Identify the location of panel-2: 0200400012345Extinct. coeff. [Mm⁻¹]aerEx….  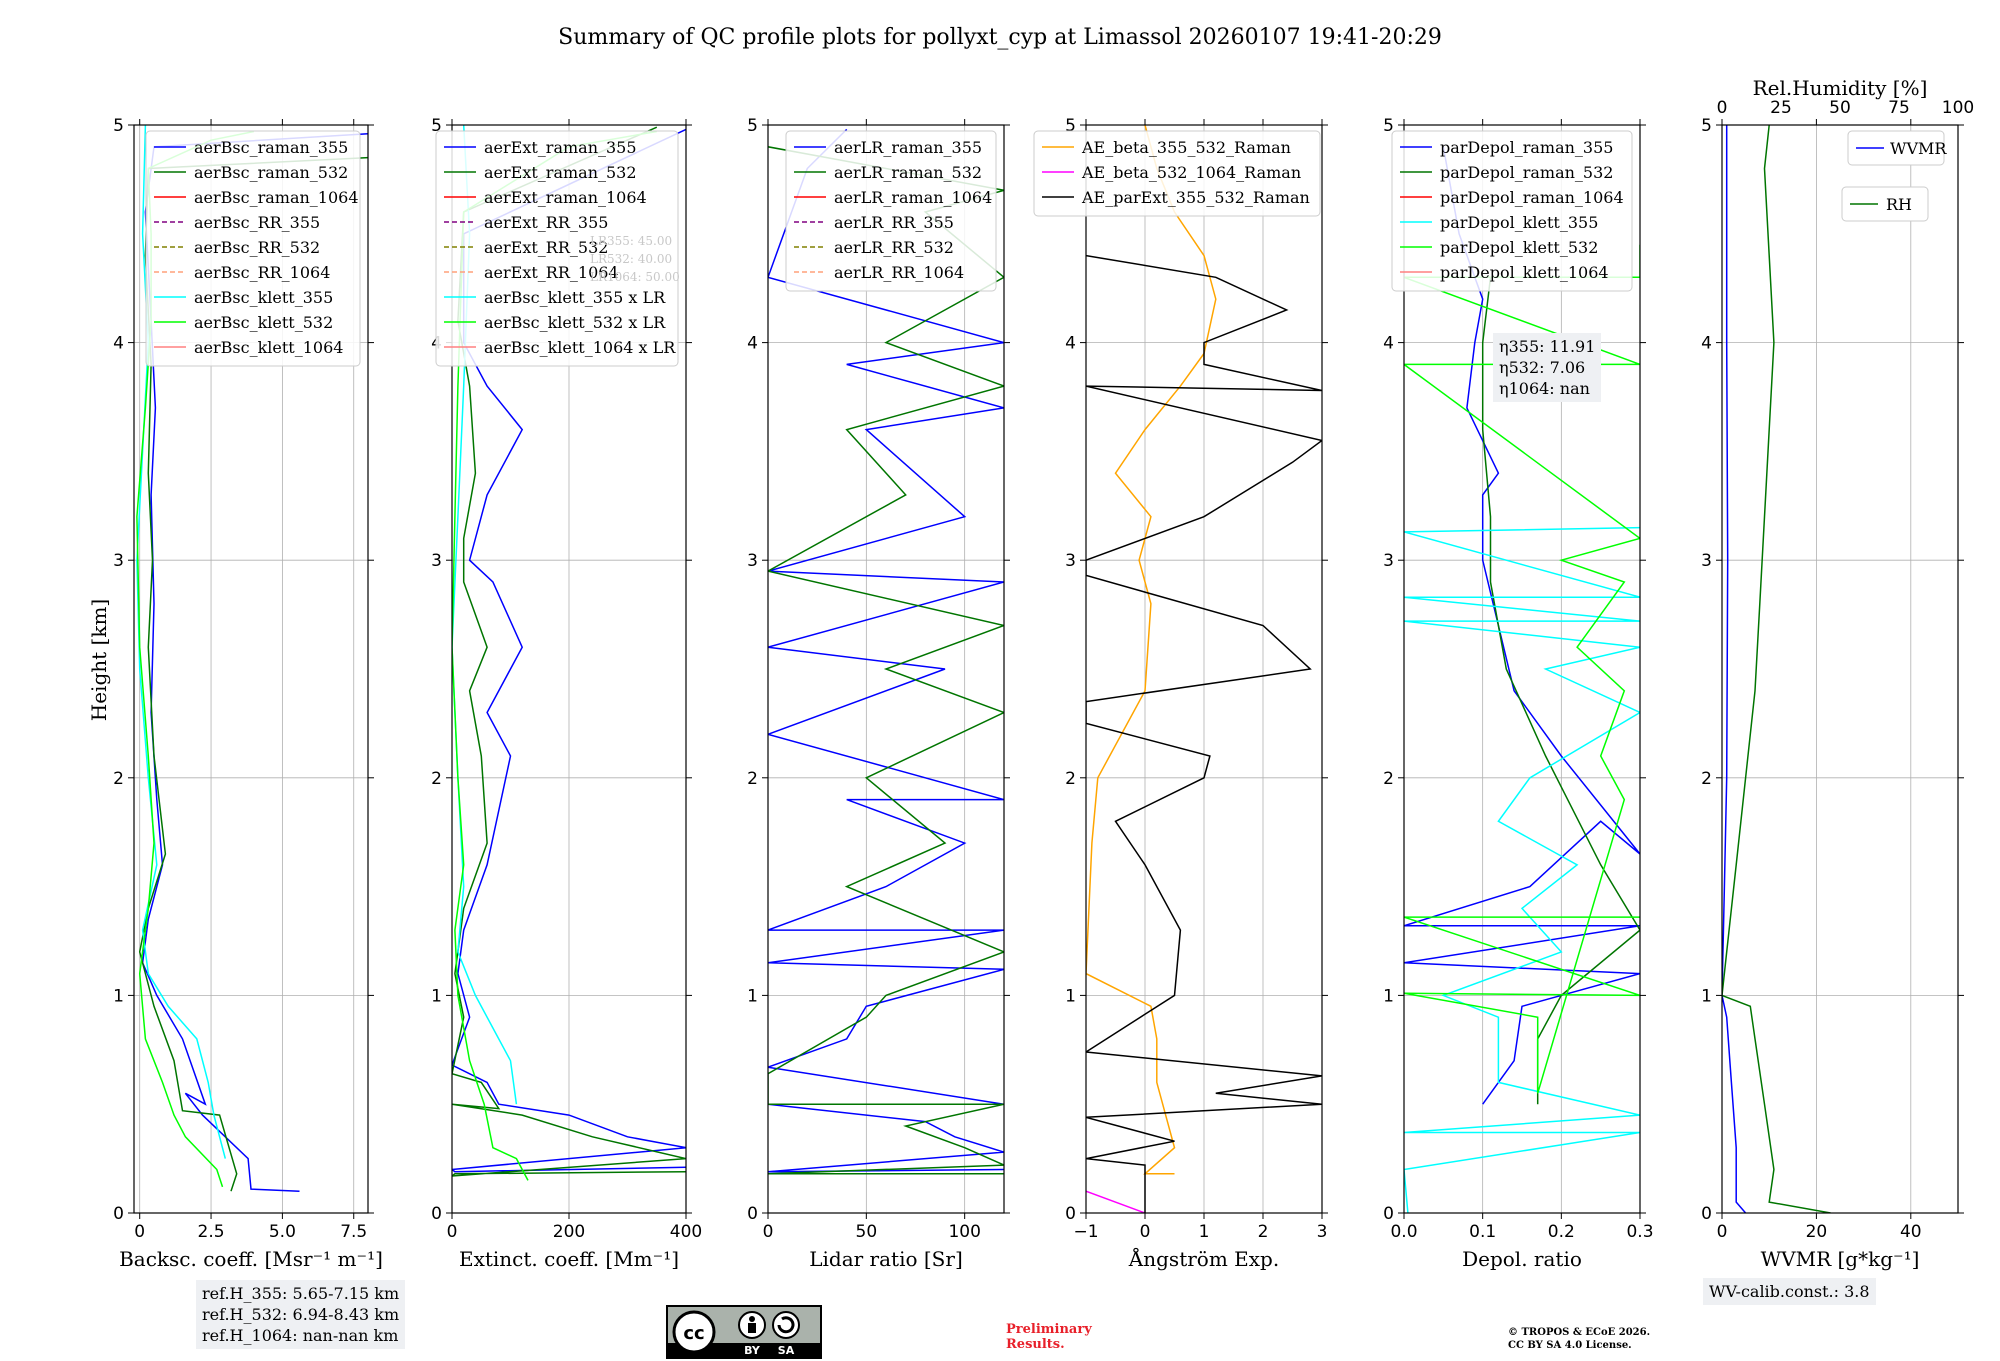
(566, 693).